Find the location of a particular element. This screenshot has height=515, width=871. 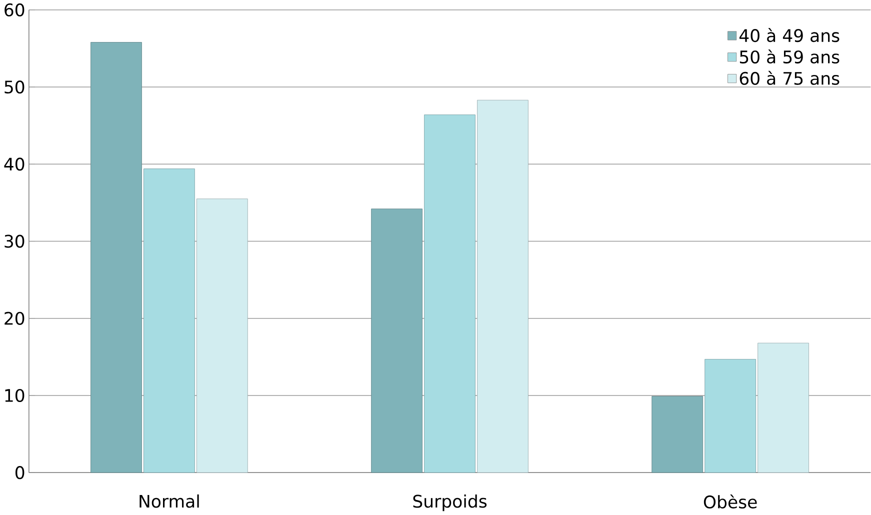

x-tick-label: Obèse is located at coordinates (730, 501).